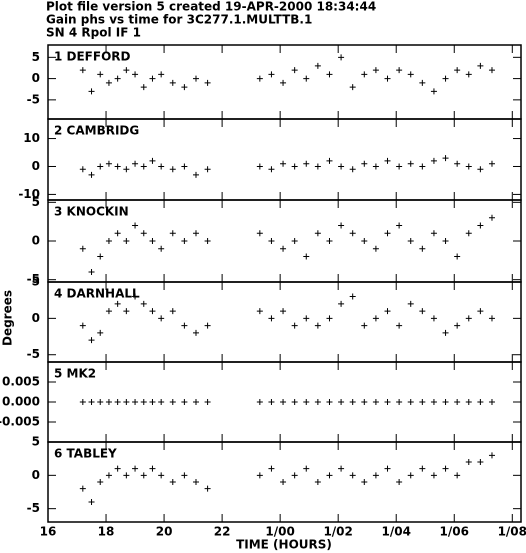  I want to click on header-line: SN 4 Rpol IF 1, so click(93, 33).